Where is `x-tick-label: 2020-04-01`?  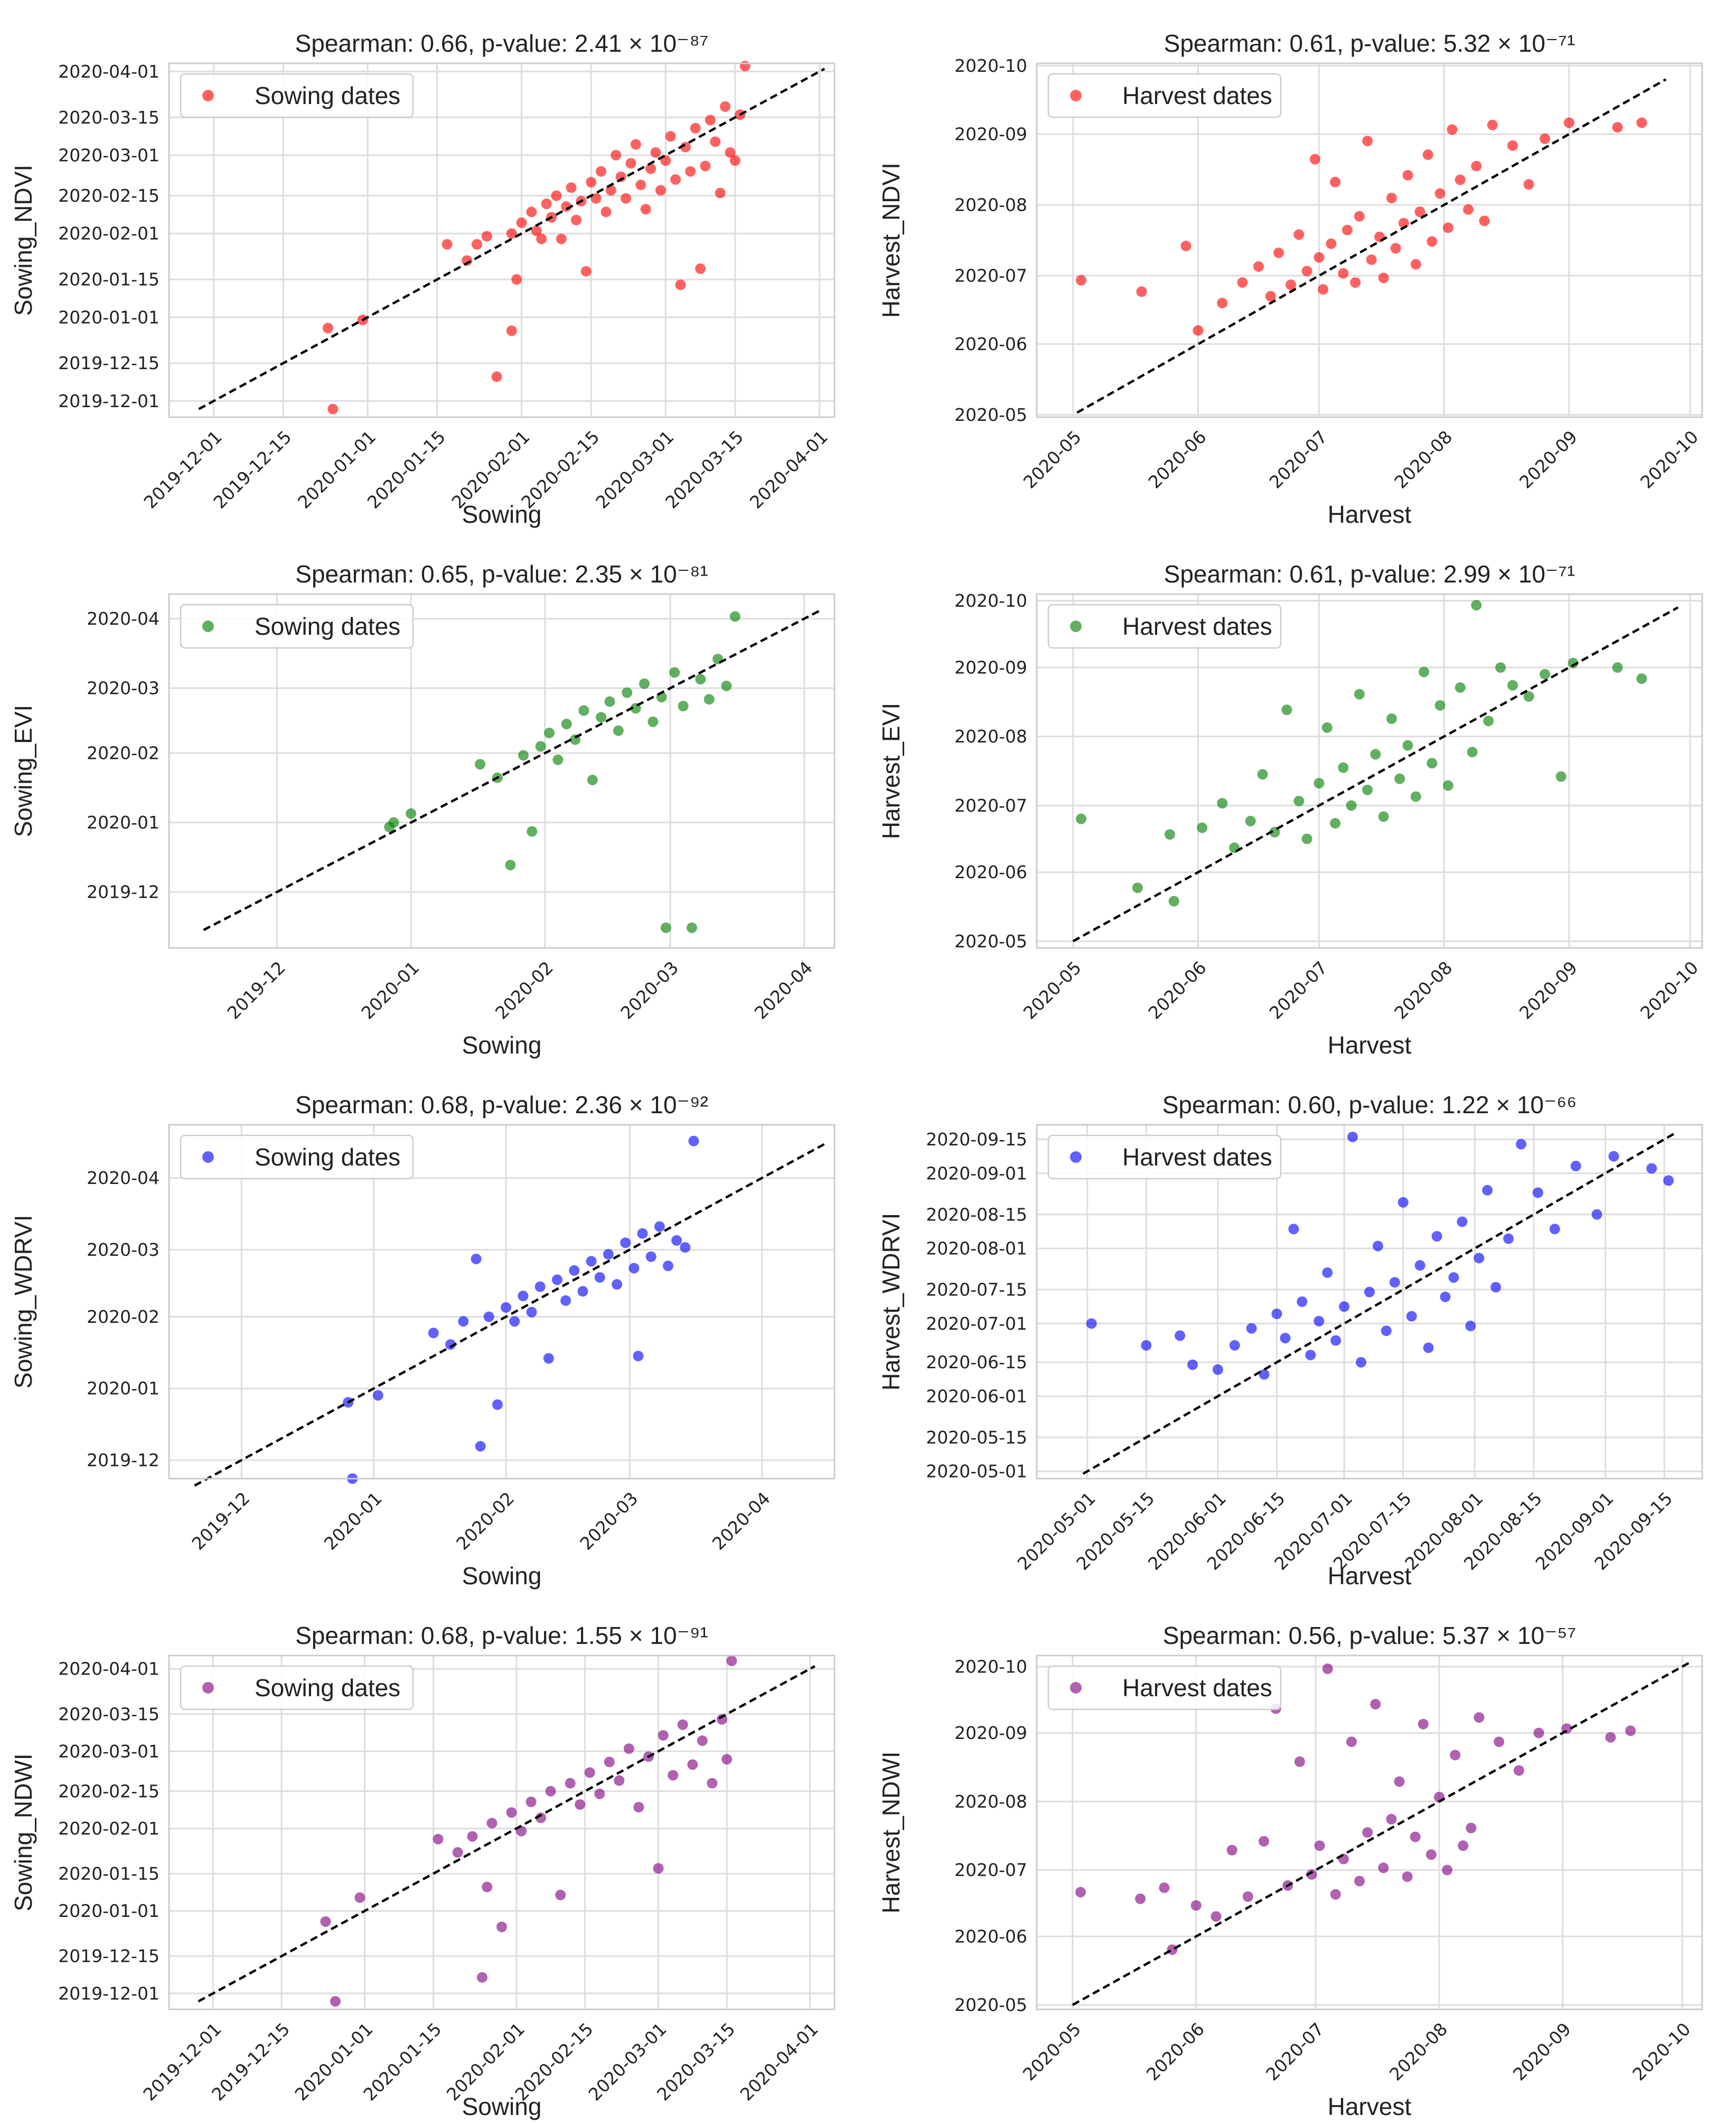
x-tick-label: 2020-04-01 is located at coordinates (789, 470).